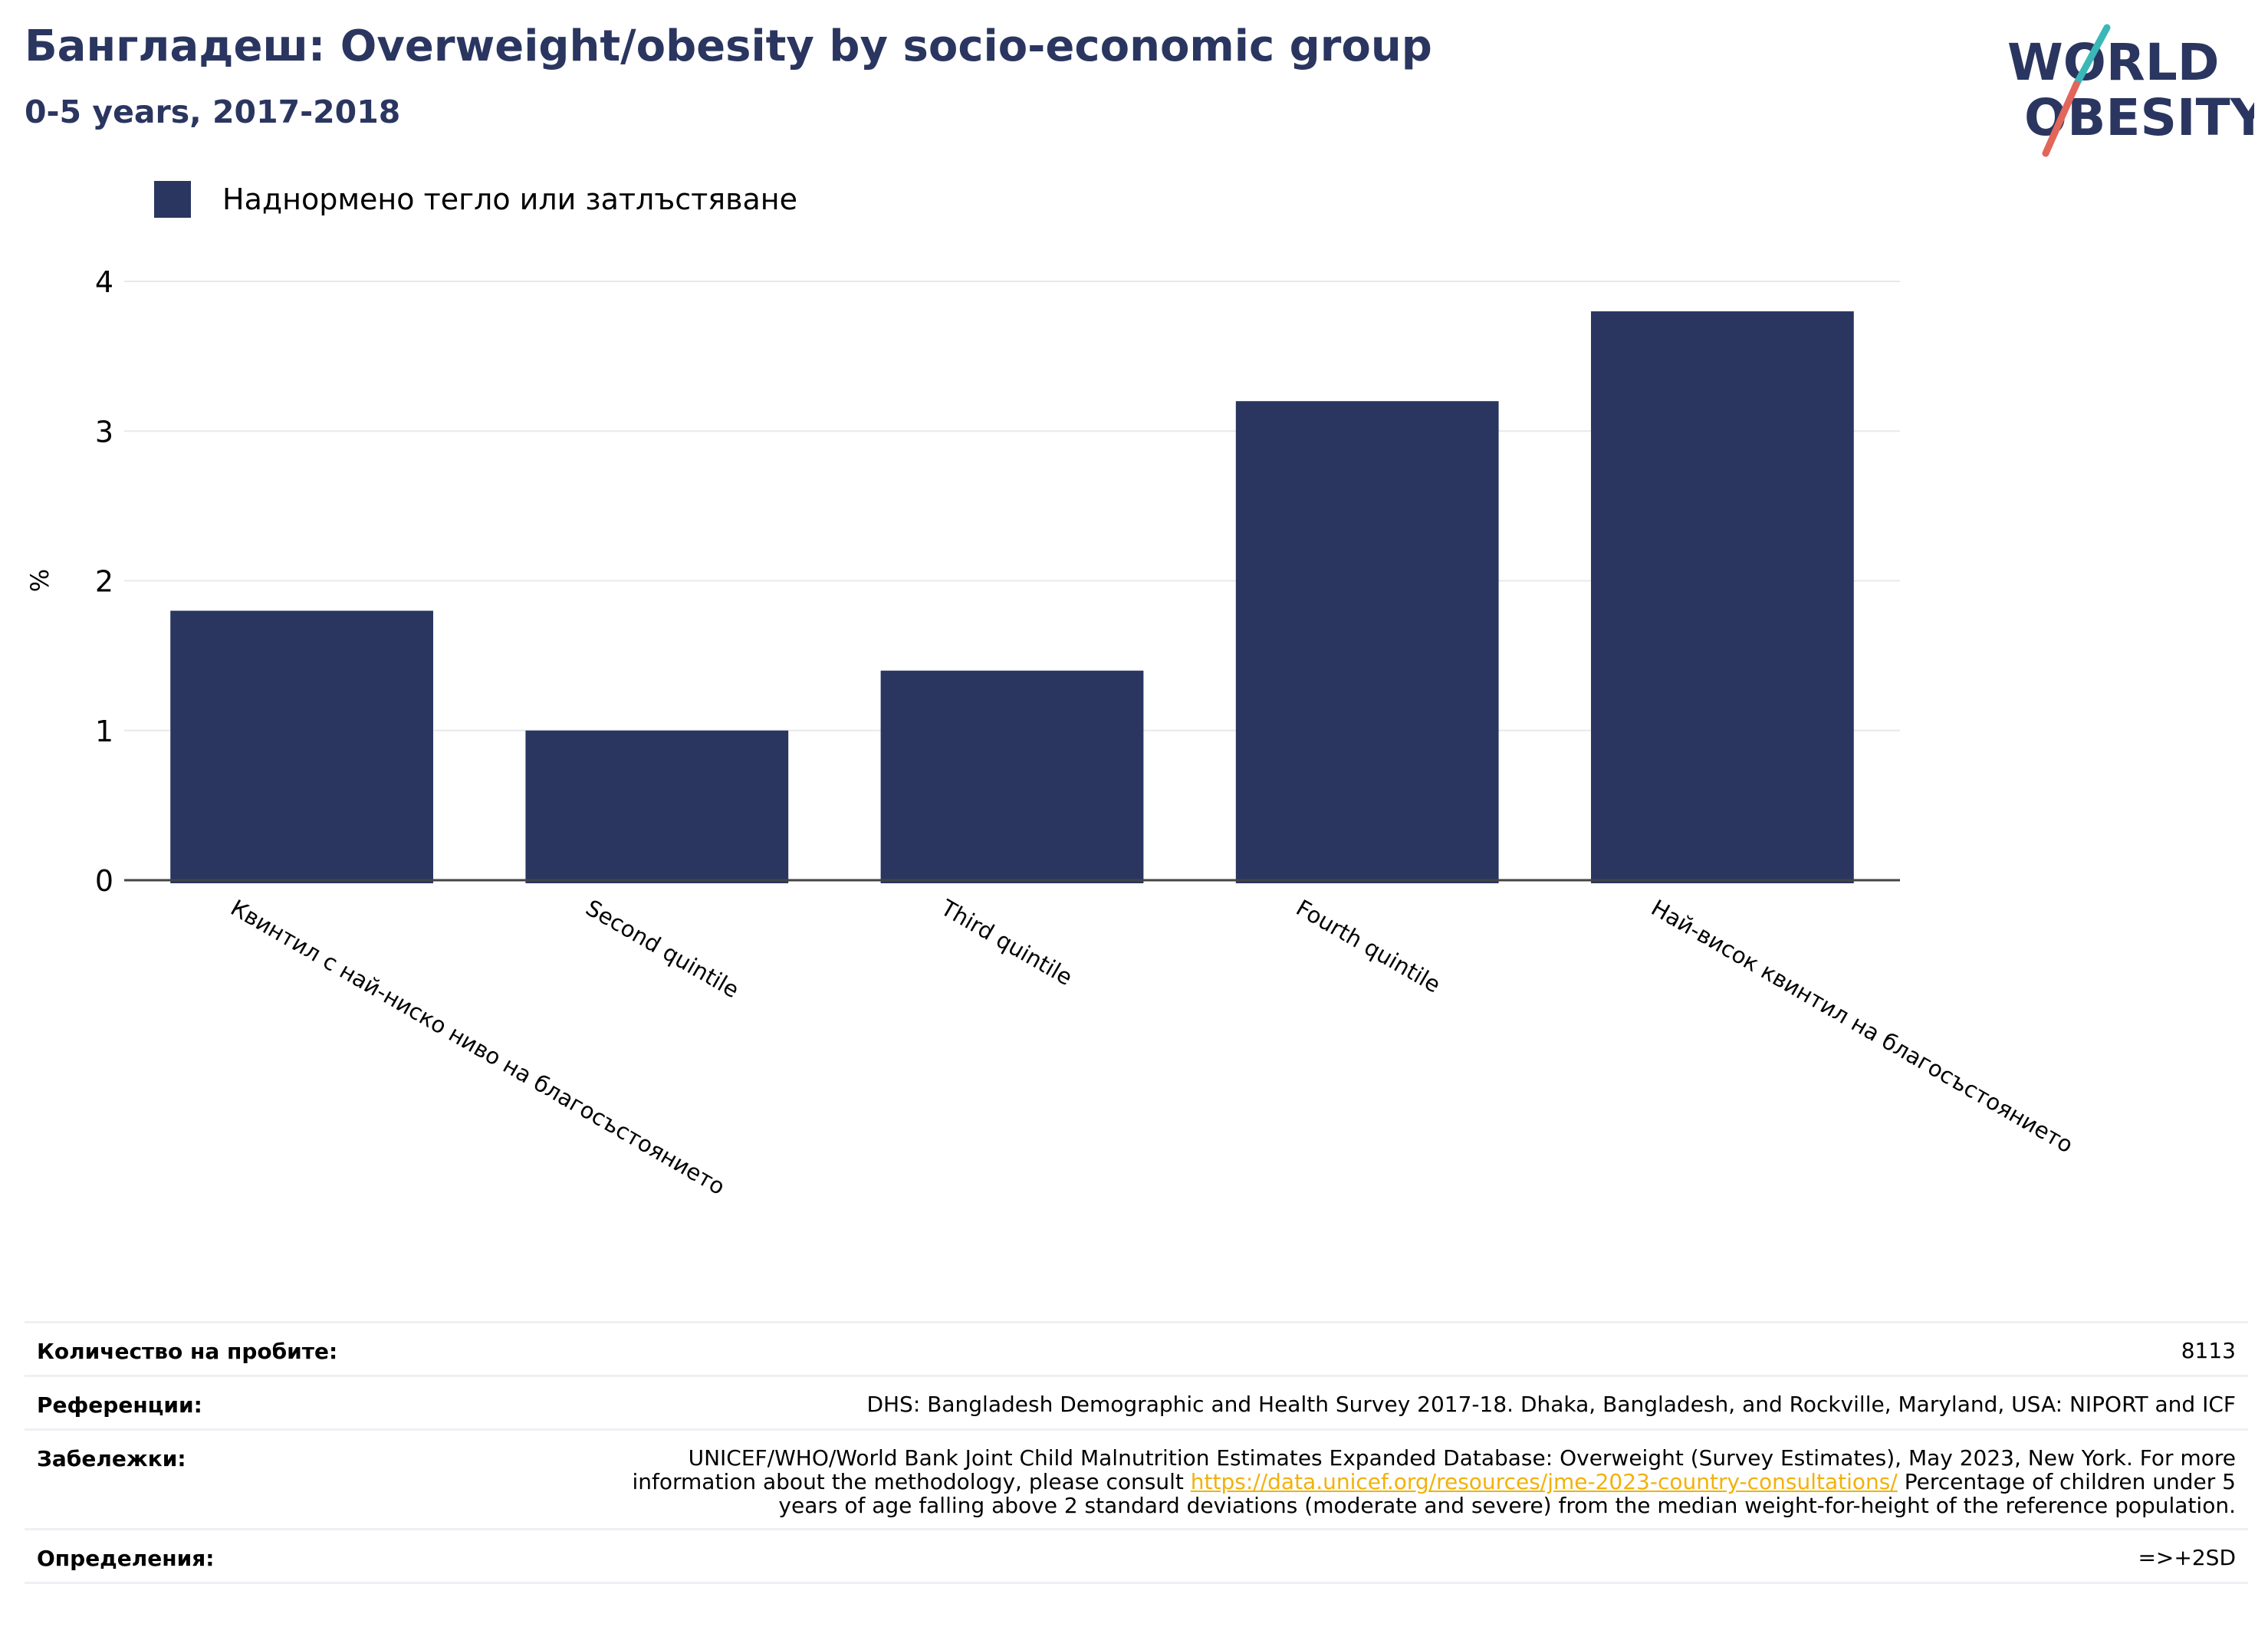  What do you see at coordinates (111, 1458) in the screenshot?
I see `remarks-label: Забележки:` at bounding box center [111, 1458].